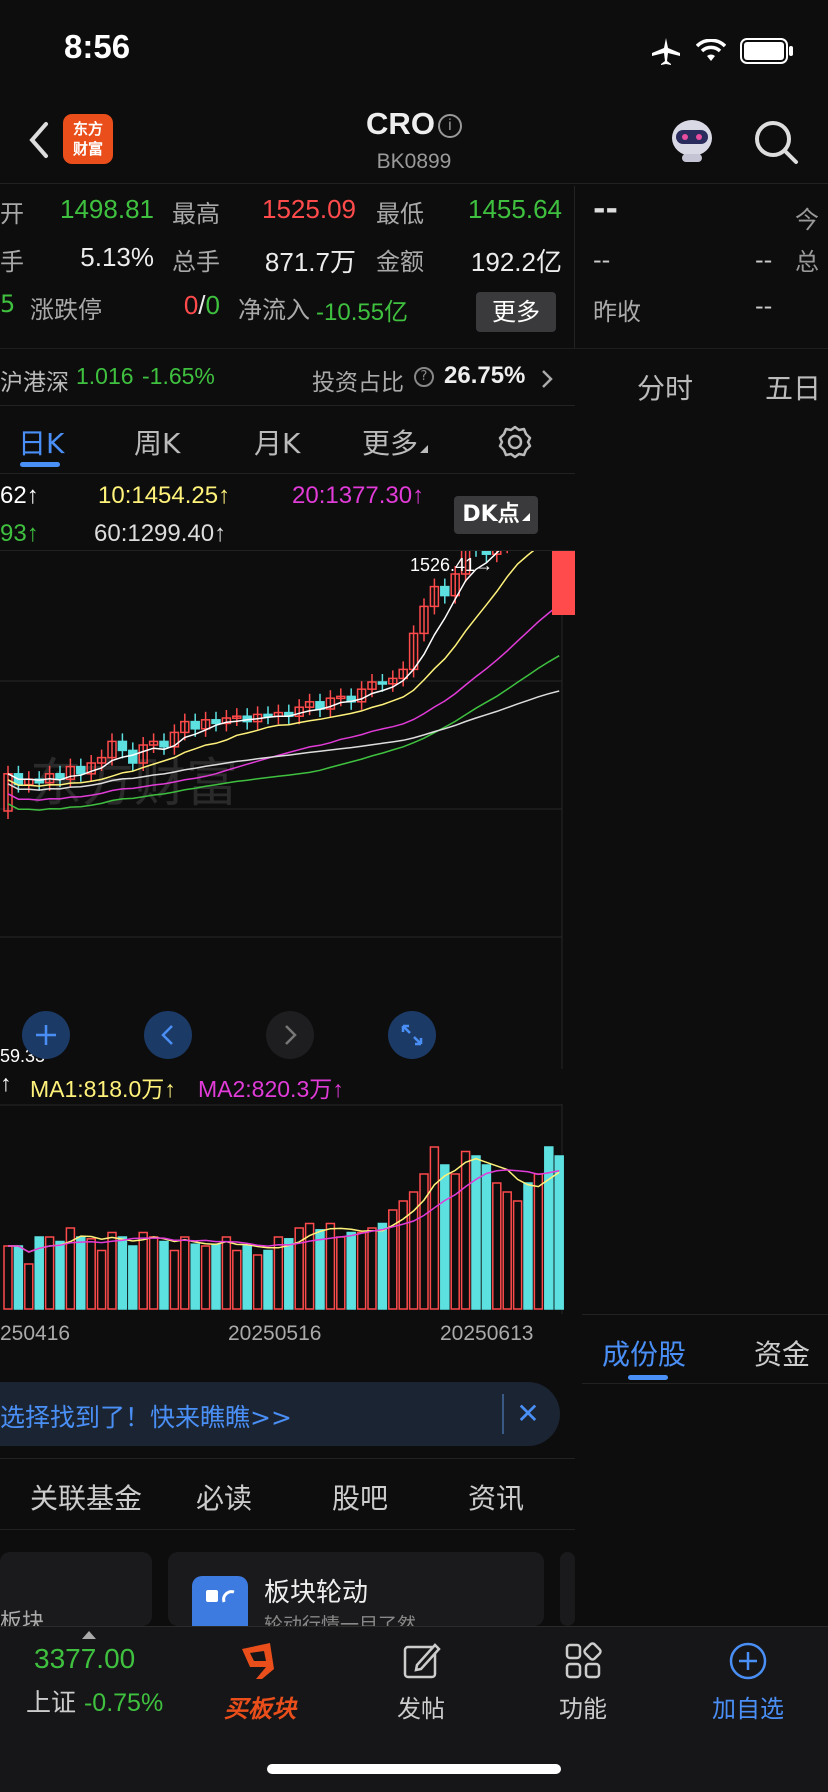  What do you see at coordinates (275, 1333) in the screenshot?
I see `date-label-2: 20250516` at bounding box center [275, 1333].